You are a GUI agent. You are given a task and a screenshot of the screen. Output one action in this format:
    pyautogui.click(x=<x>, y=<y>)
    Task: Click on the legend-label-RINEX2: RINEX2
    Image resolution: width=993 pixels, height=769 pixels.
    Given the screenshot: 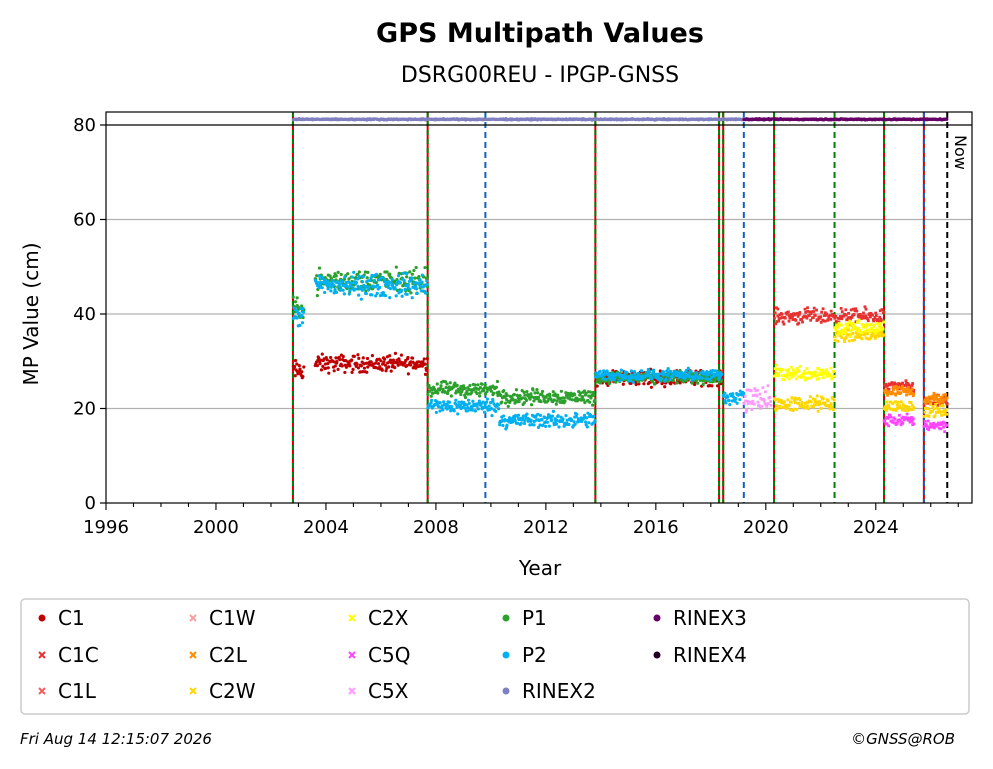 What is the action you would take?
    pyautogui.click(x=559, y=691)
    